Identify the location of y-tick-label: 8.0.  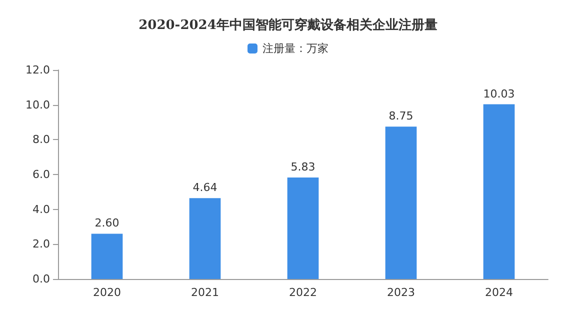
(41, 139).